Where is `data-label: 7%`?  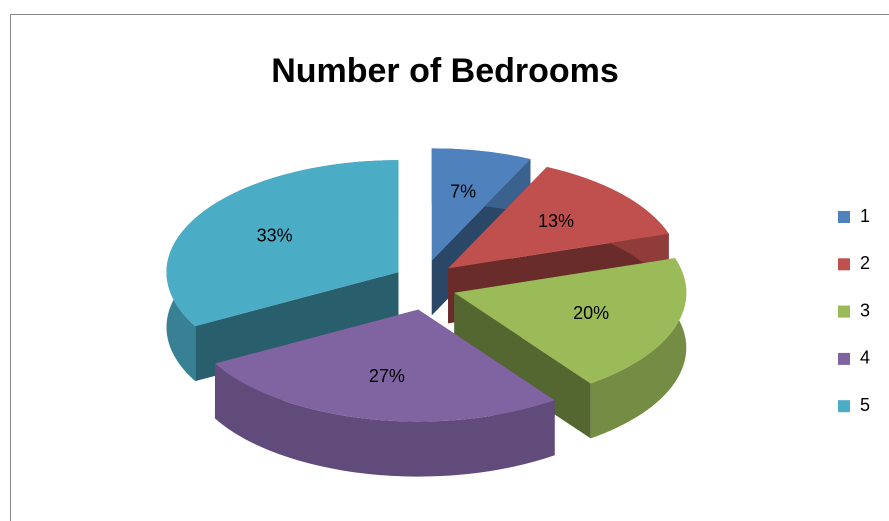 data-label: 7% is located at coordinates (463, 191).